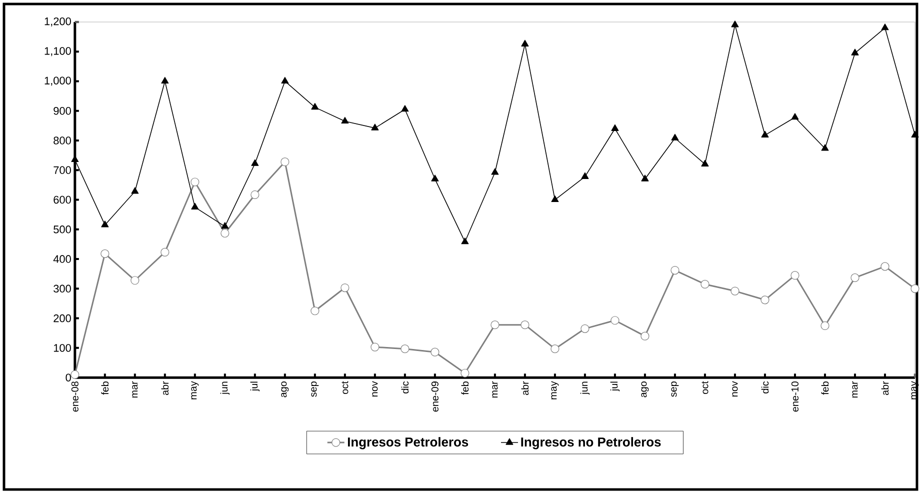 Image resolution: width=922 pixels, height=493 pixels. Describe the element at coordinates (62, 200) in the screenshot. I see `y-tick-label: 600` at that location.